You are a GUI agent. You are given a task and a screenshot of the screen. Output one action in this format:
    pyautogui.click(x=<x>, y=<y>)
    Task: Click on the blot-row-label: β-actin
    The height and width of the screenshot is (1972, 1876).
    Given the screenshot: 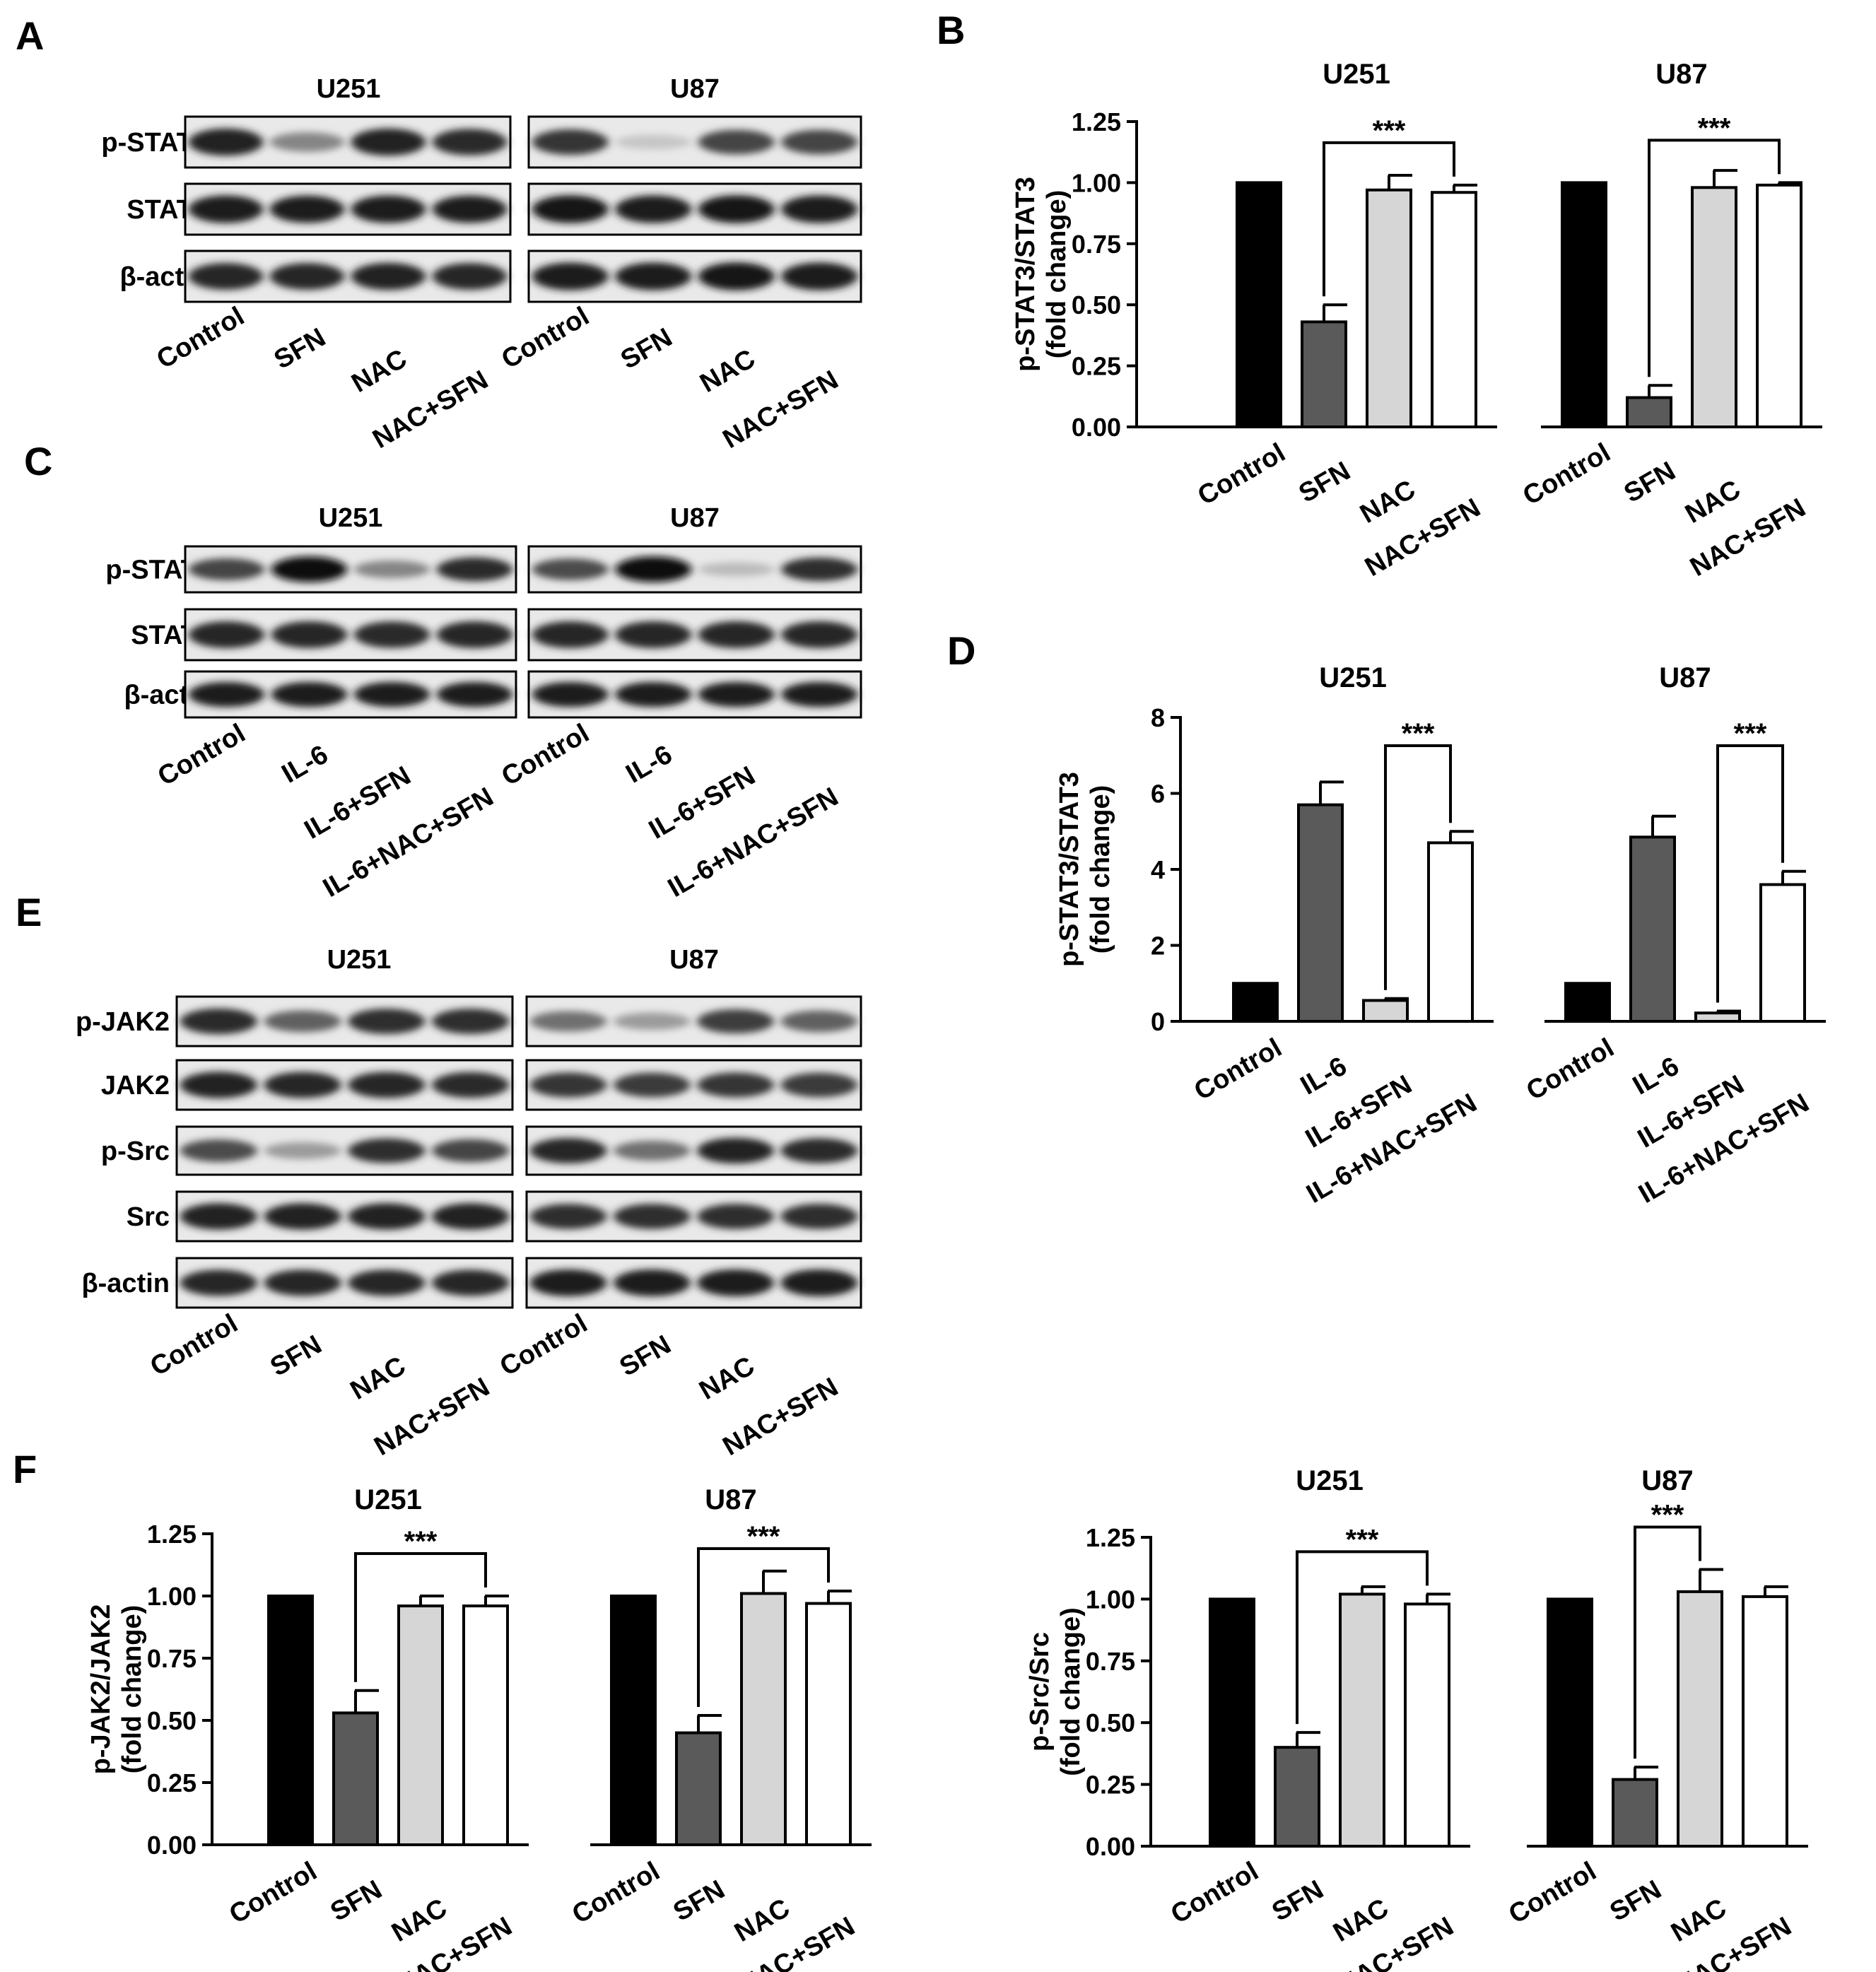 What is the action you would take?
    pyautogui.click(x=125, y=1283)
    